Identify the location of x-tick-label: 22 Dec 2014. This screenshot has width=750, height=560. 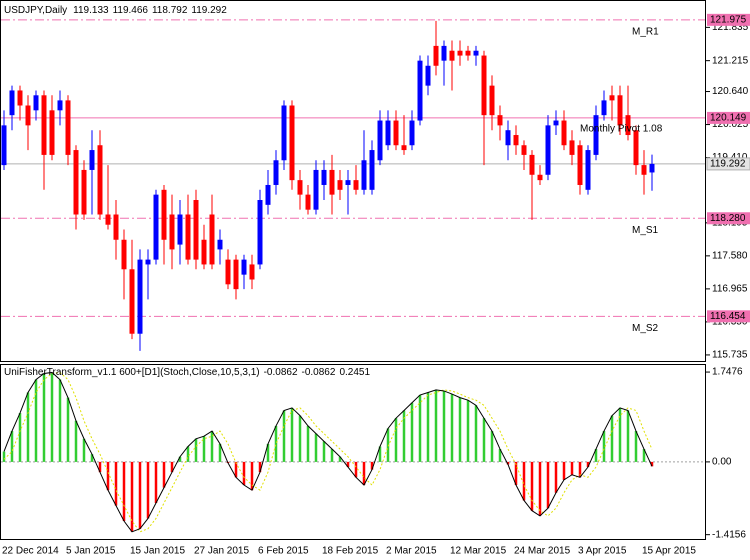
(30, 551).